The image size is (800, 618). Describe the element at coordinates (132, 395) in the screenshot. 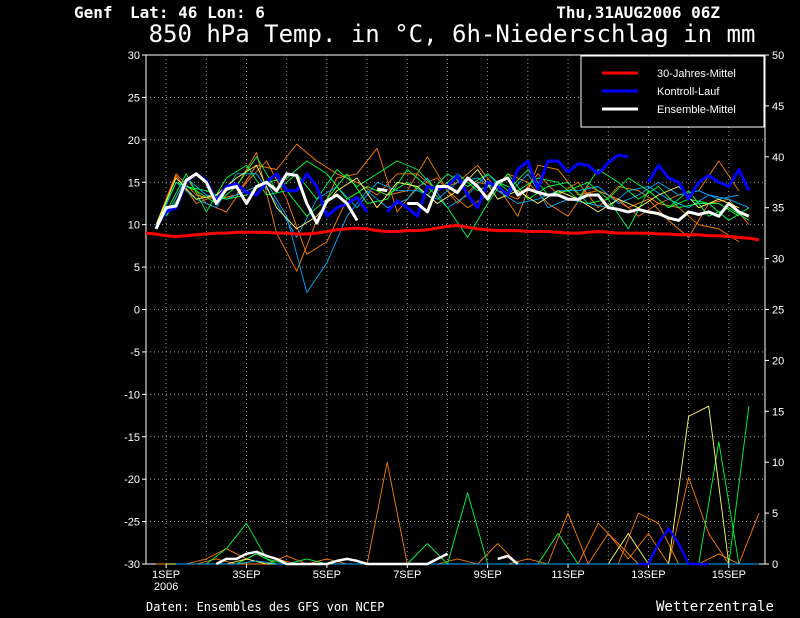

I see `y-left-tick-label-4: -10` at that location.